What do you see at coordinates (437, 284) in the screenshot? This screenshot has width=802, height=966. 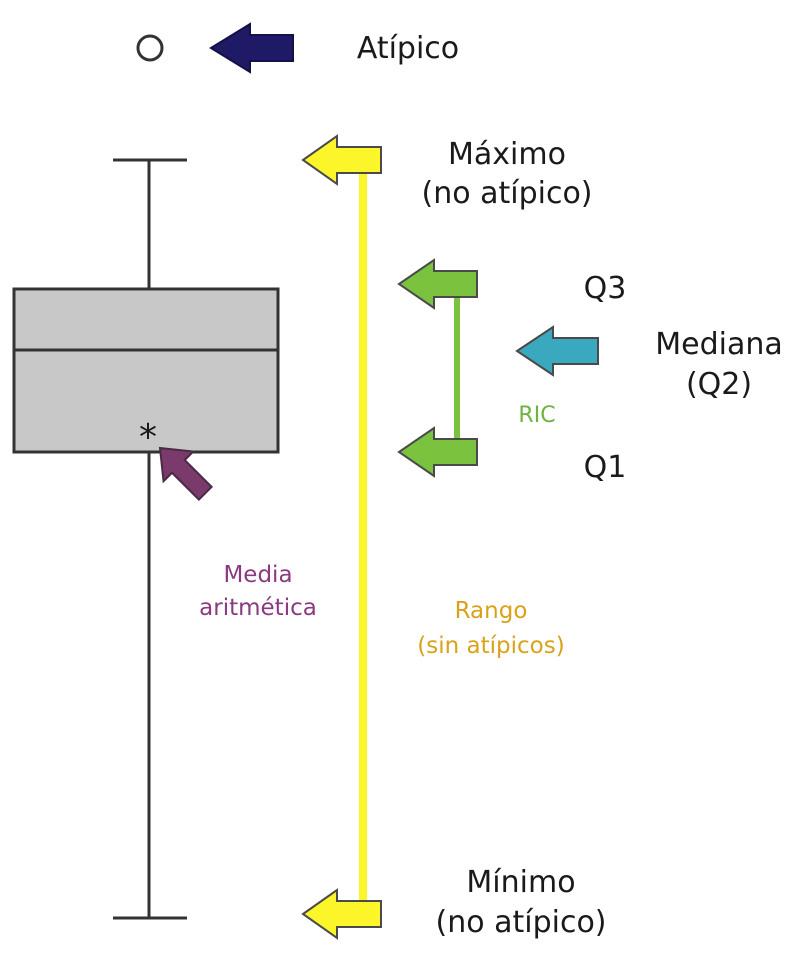 I see `q3-arrow` at bounding box center [437, 284].